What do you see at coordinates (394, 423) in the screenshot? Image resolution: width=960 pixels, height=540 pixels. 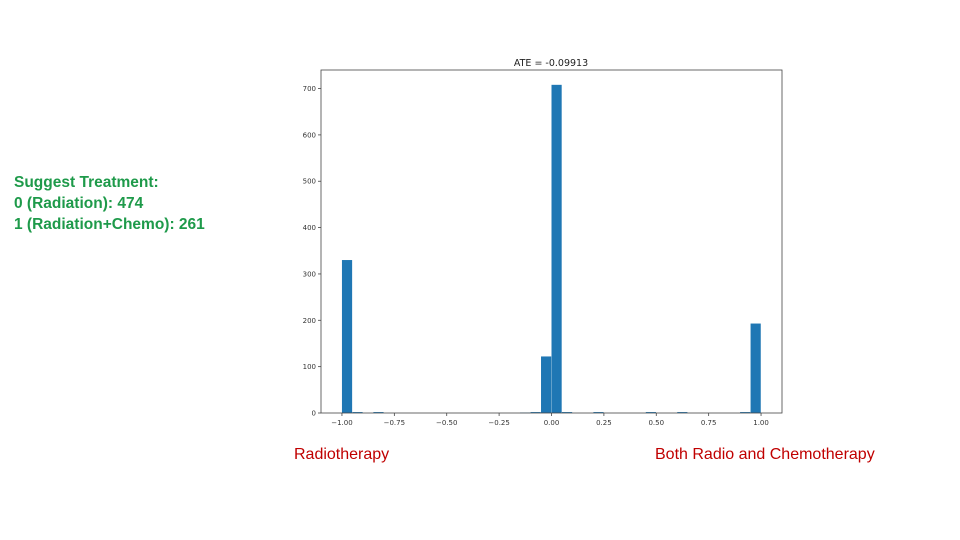 I see `x-tick-label: −0.75` at bounding box center [394, 423].